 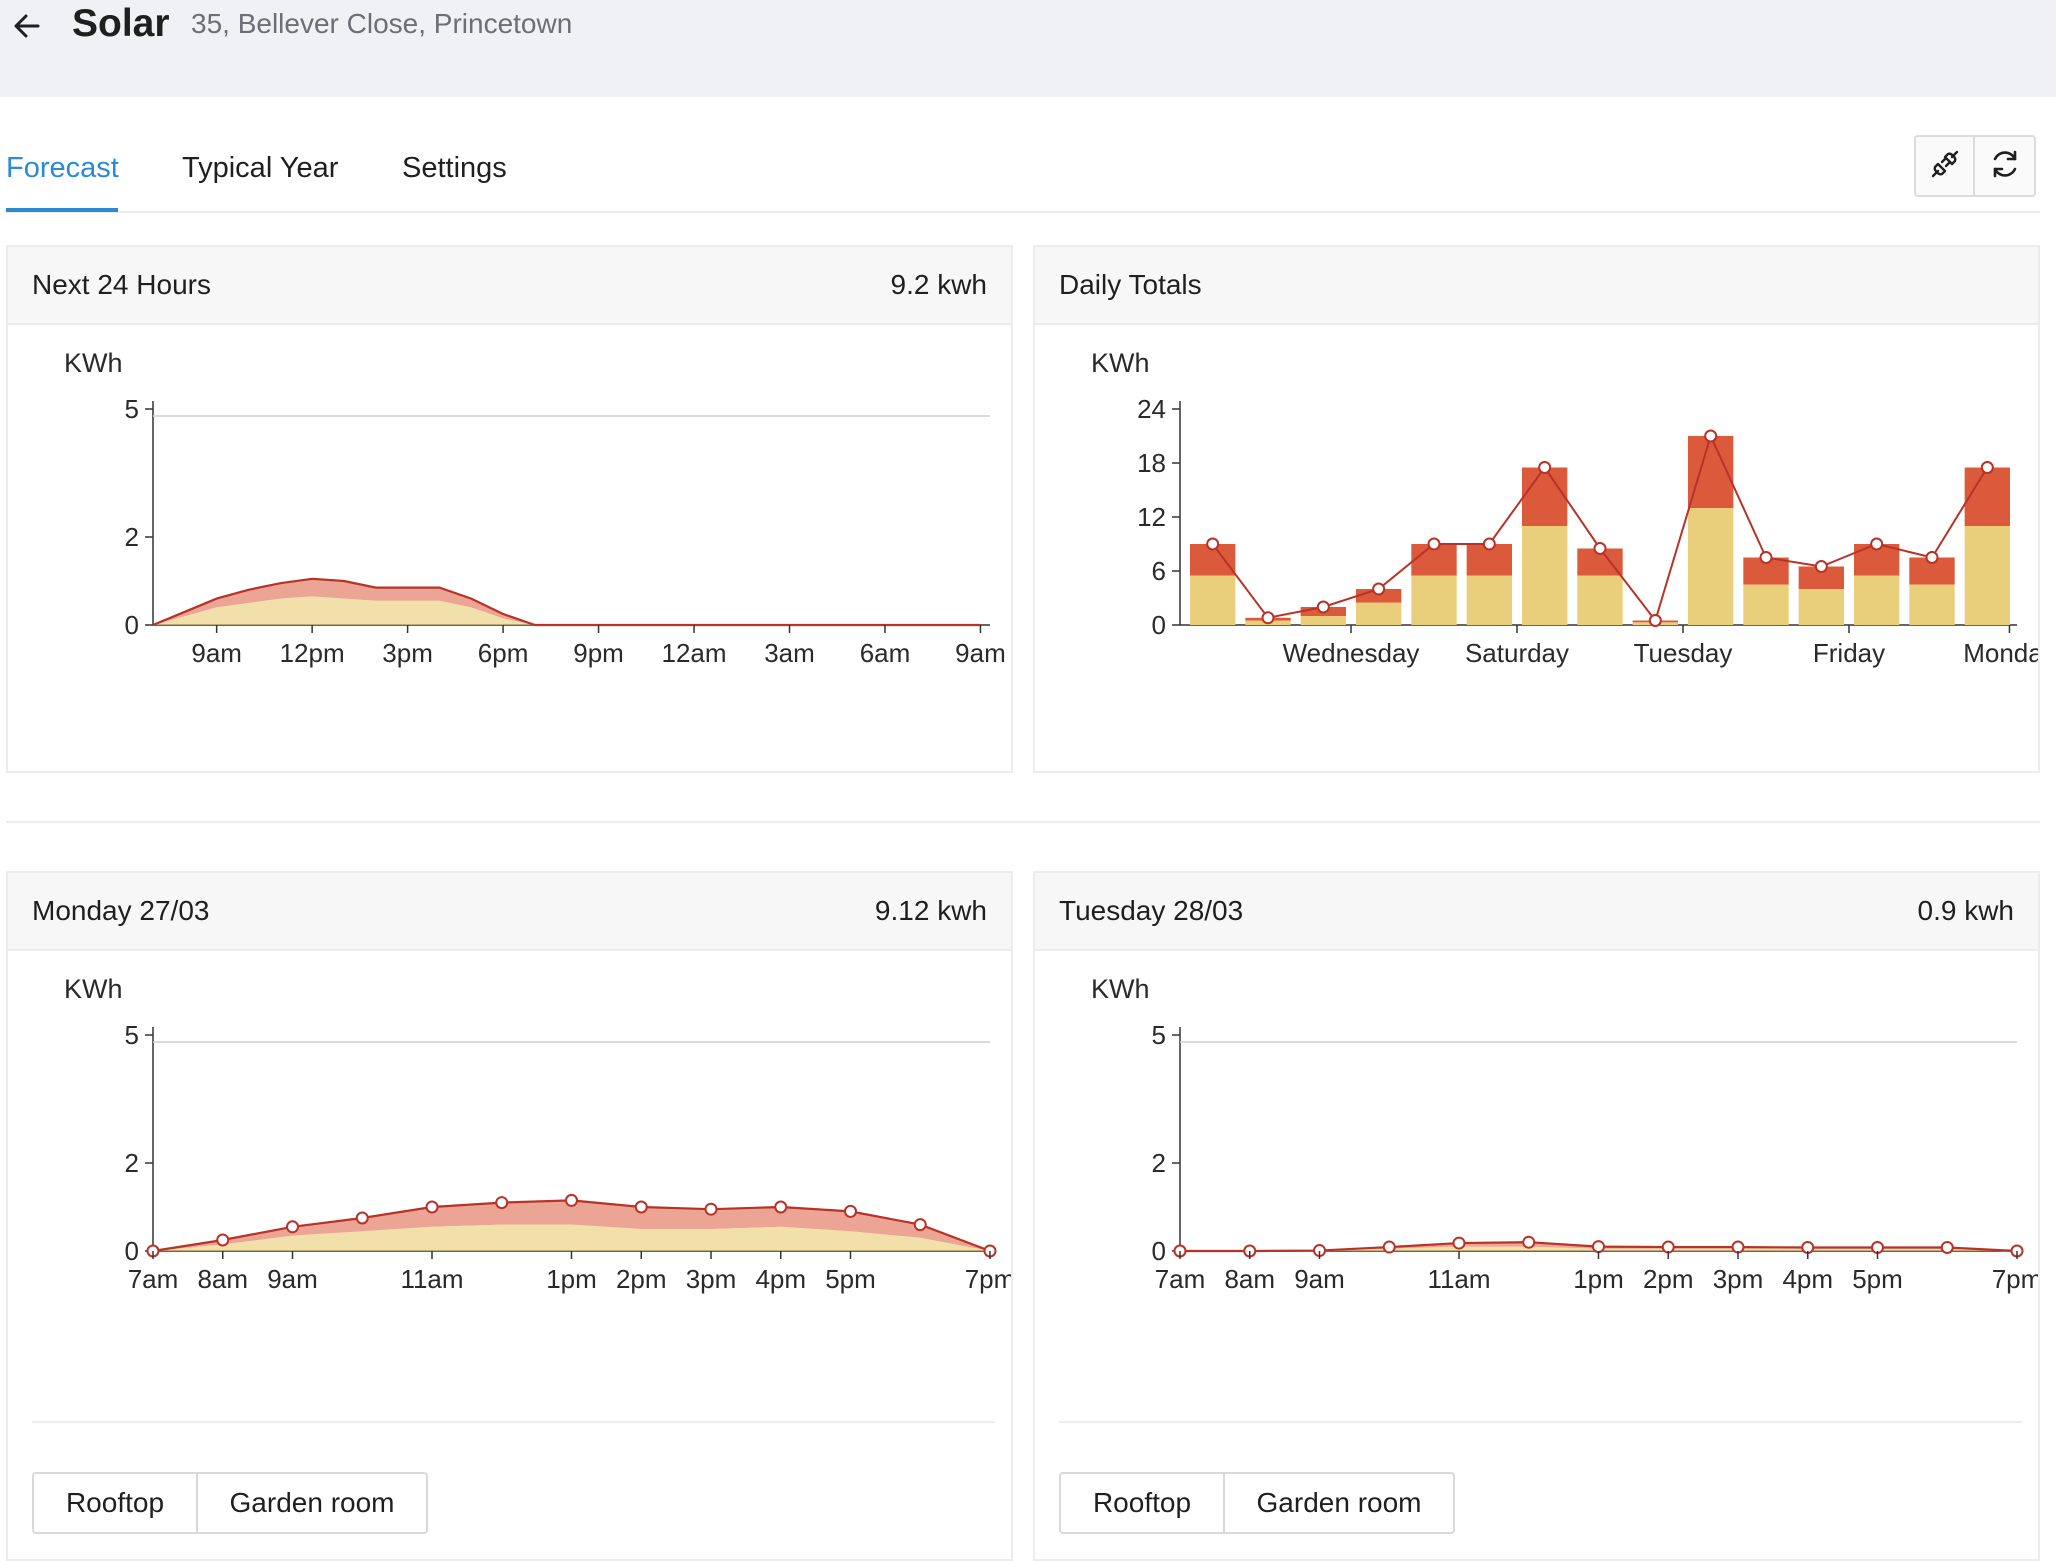 I want to click on array-selector: Rooftop Garden room, so click(x=1257, y=1503).